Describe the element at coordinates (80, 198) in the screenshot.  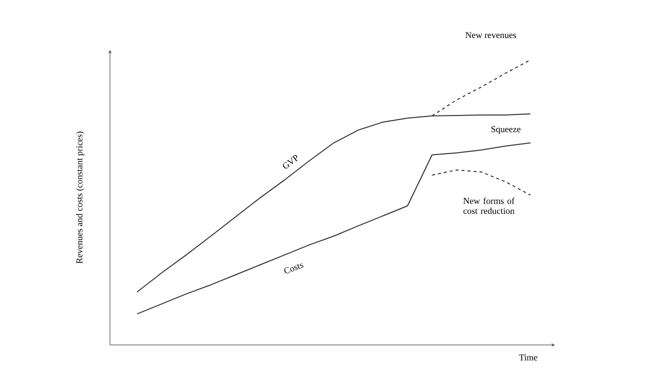
I see `y-axis-title: Revenues and costs (constant prices)` at that location.